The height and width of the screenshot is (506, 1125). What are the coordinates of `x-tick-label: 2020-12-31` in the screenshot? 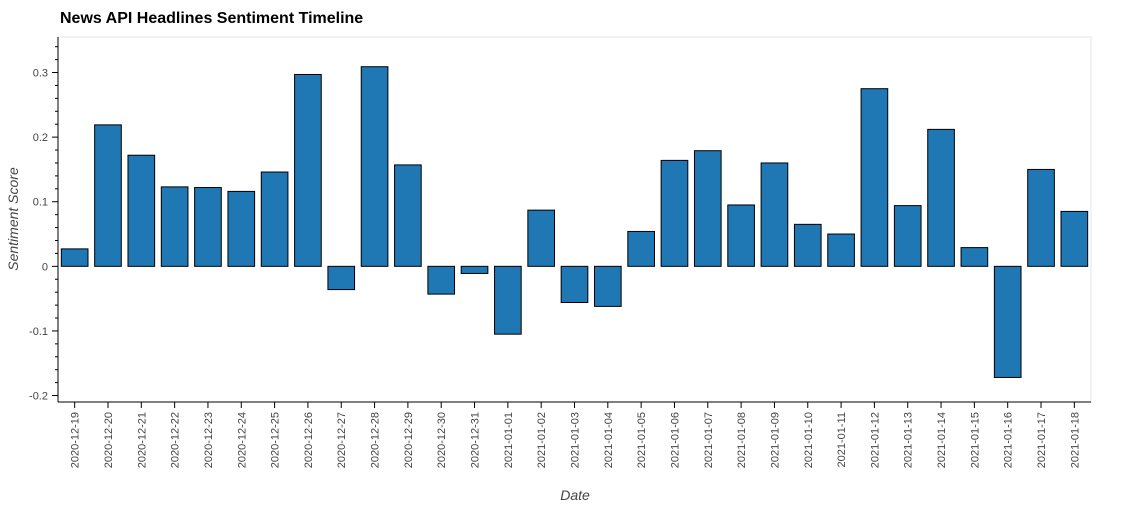 It's located at (476, 440).